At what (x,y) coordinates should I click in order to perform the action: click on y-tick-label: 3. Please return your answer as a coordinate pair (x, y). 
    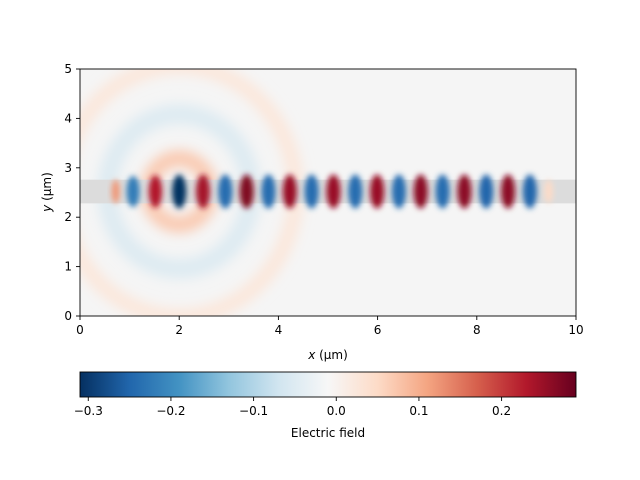
    Looking at the image, I should click on (68, 168).